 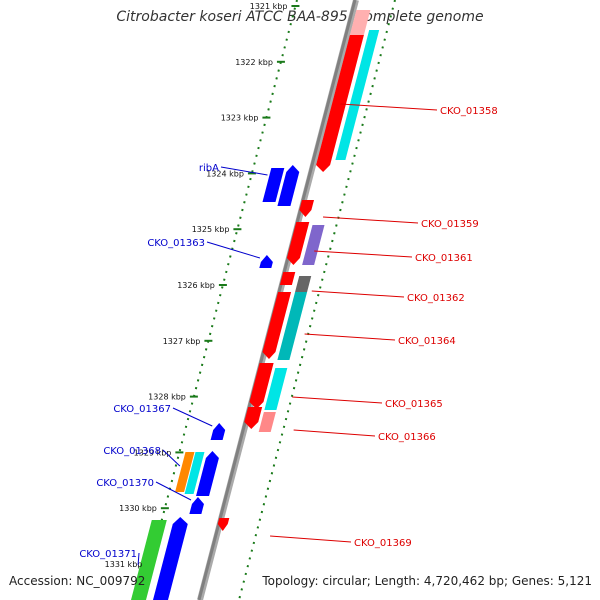 What do you see at coordinates (108, 554) in the screenshot?
I see `gene-label: CKO_01371` at bounding box center [108, 554].